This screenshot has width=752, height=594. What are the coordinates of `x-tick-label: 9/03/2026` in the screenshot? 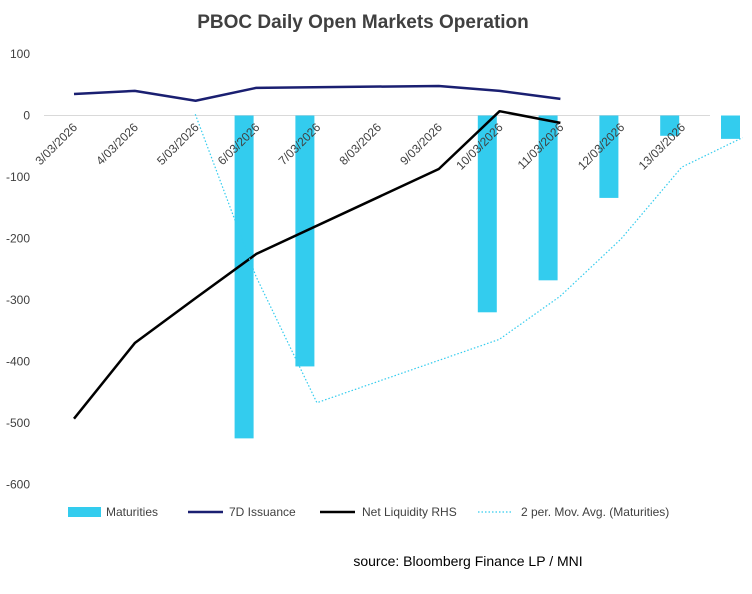 It's located at (421, 144).